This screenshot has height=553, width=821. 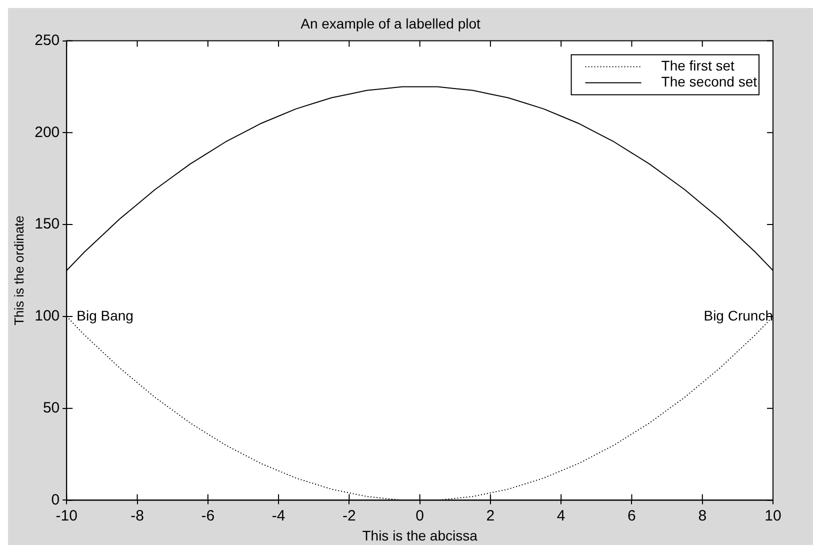 I want to click on y-tick-label: 50, so click(x=51, y=407).